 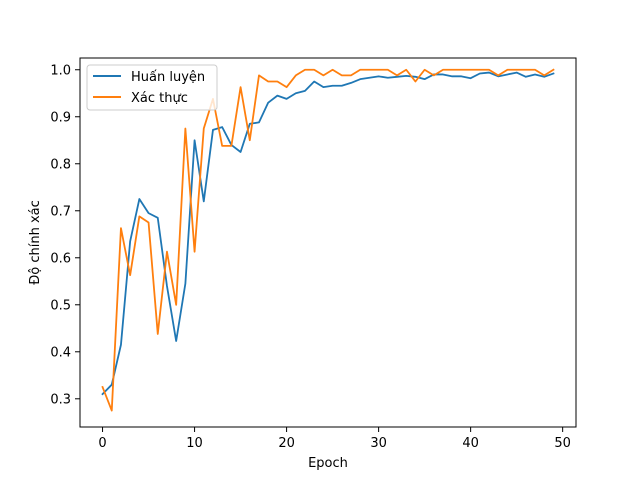 I want to click on y-axis: 0.3 0.4 0.5 0.6 0.7 0.8 0.9 1.0, so click(x=65, y=235).